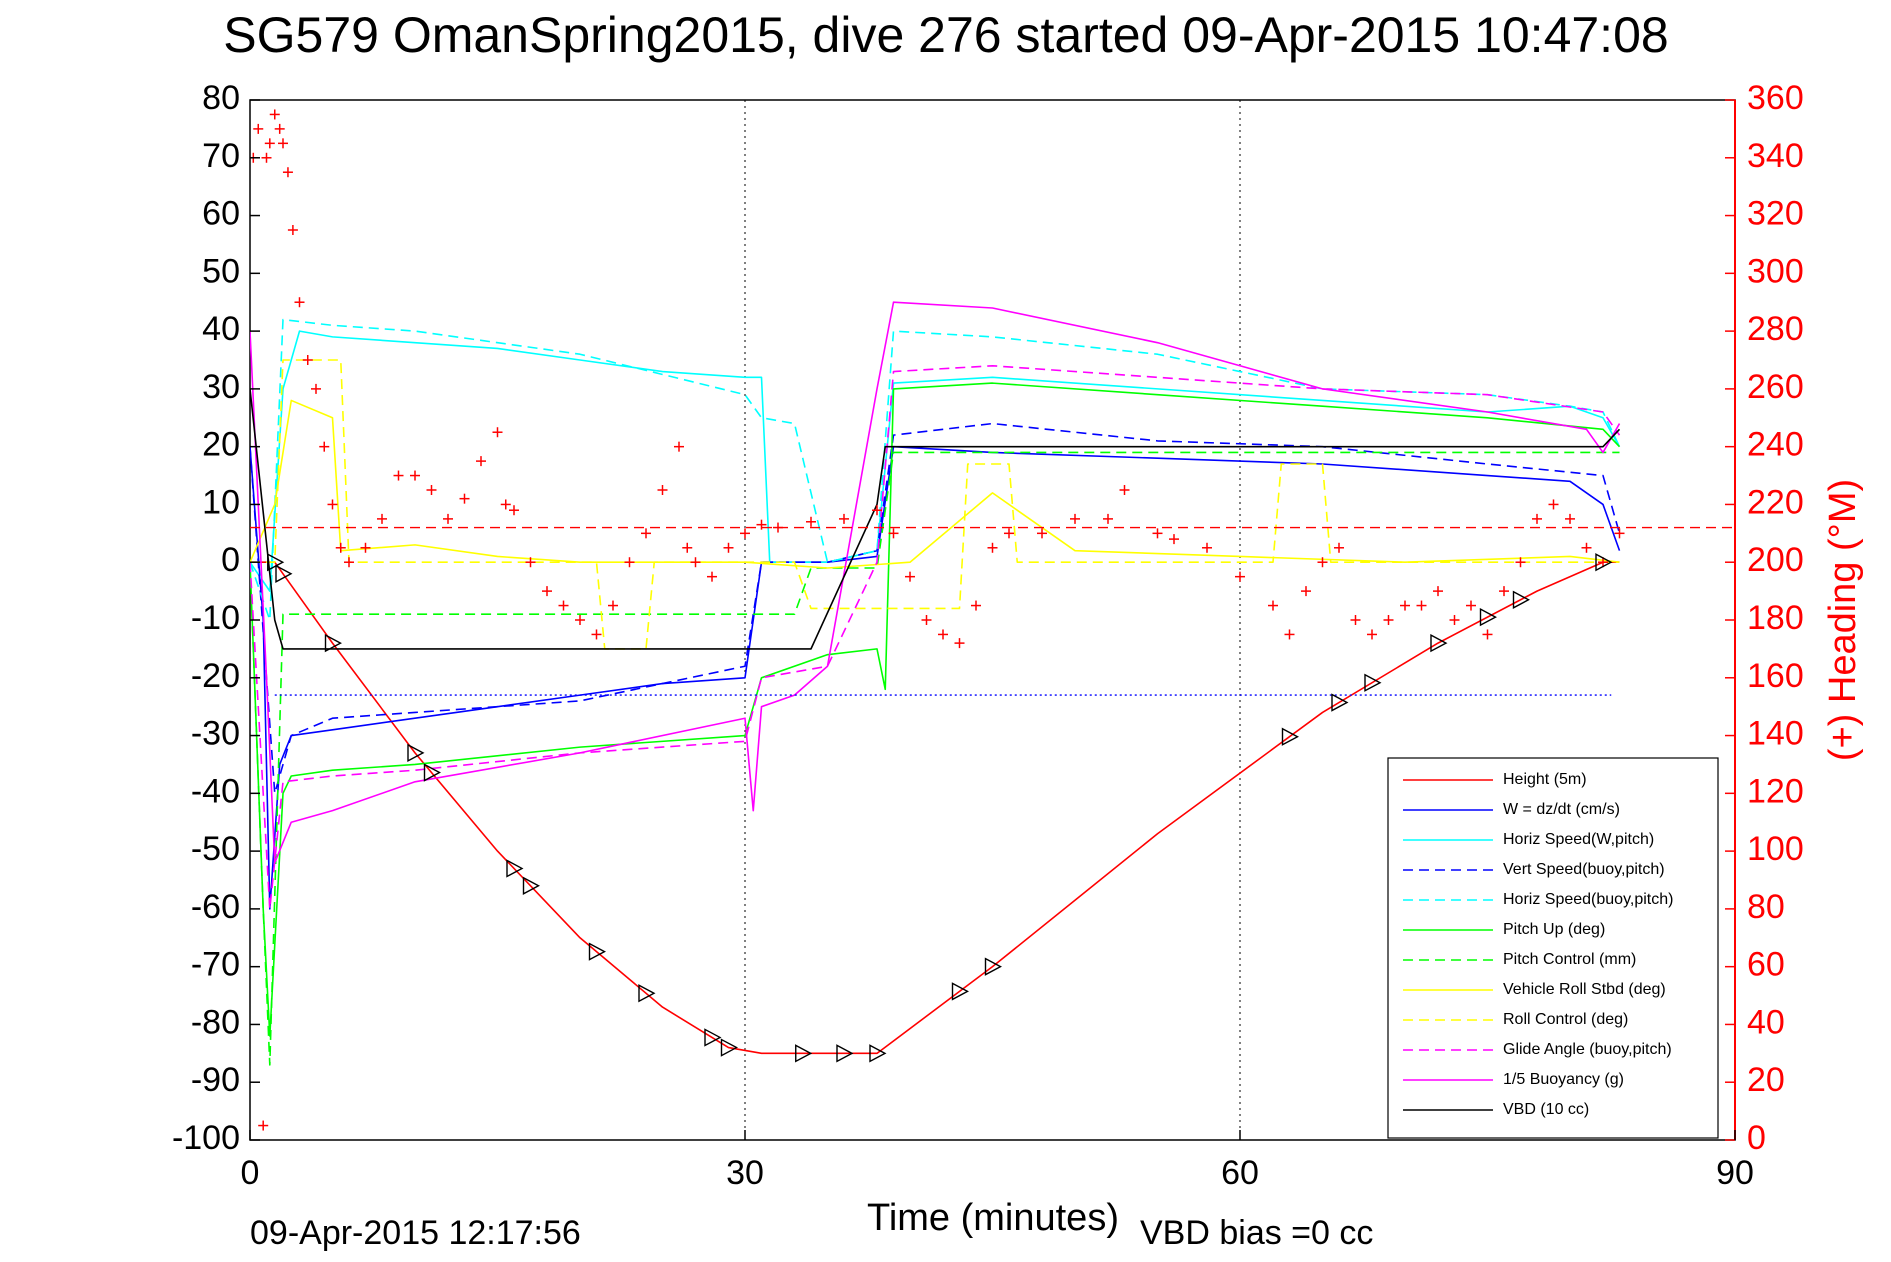 The width and height of the screenshot is (1891, 1262). I want to click on right-tick-label-9: 180, so click(1775, 618).